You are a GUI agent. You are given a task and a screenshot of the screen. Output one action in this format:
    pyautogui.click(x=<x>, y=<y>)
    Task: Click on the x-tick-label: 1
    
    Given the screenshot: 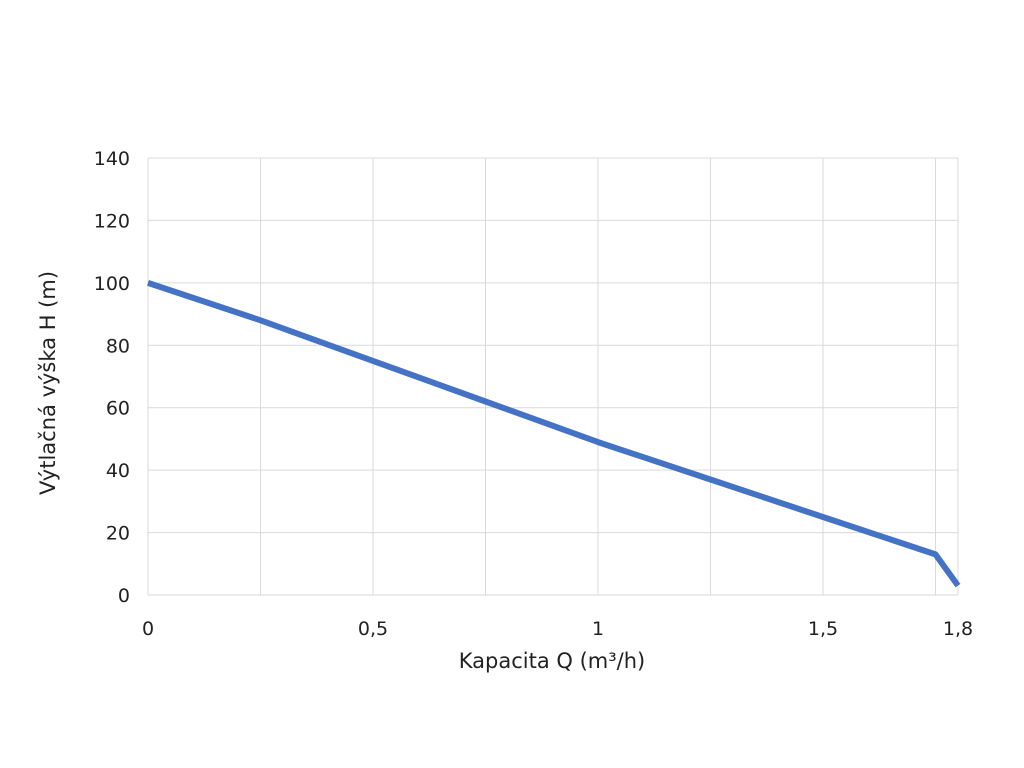 What is the action you would take?
    pyautogui.click(x=598, y=629)
    